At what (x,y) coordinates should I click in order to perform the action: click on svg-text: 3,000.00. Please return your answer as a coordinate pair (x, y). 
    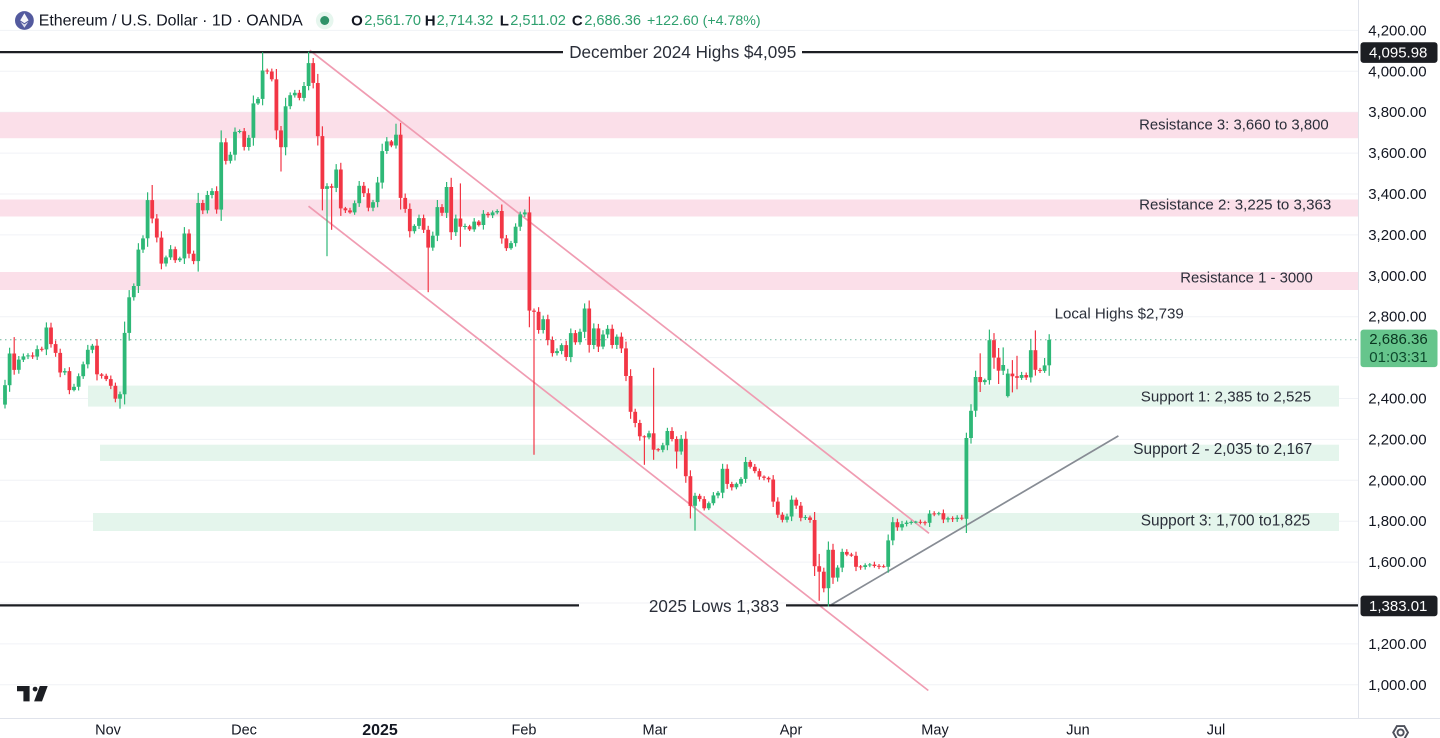
    Looking at the image, I should click on (1397, 276).